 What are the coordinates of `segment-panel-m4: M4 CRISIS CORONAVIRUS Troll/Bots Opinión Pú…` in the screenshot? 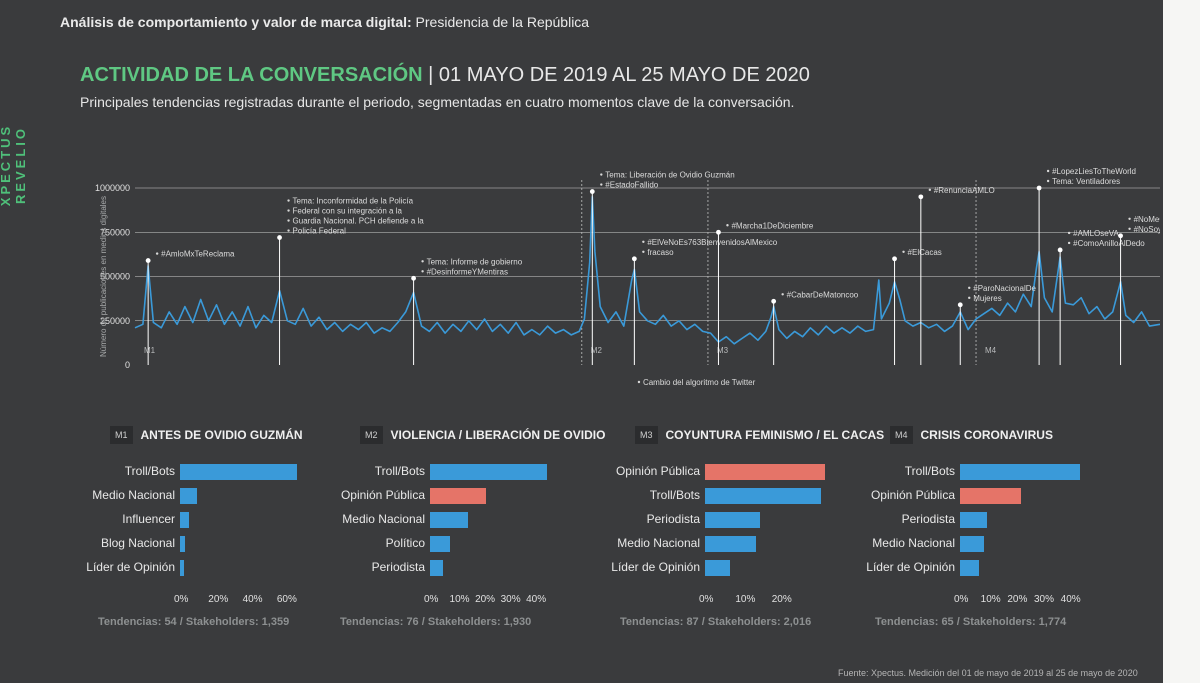 It's located at (1013, 534).